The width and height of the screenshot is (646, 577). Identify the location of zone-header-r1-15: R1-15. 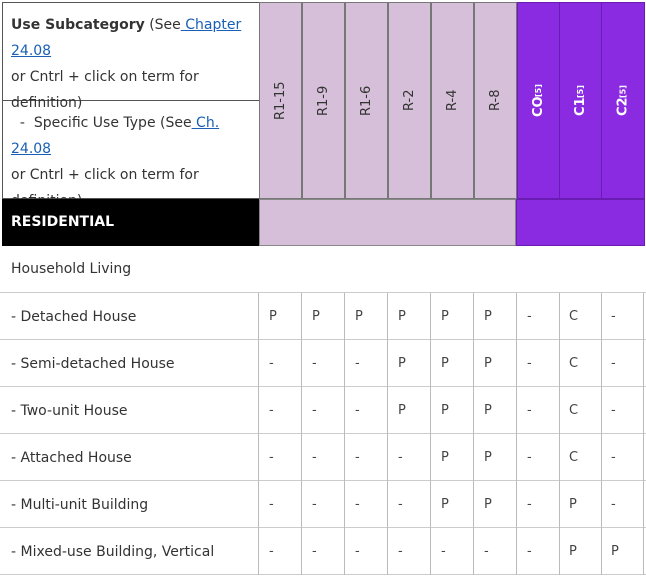
(280, 100).